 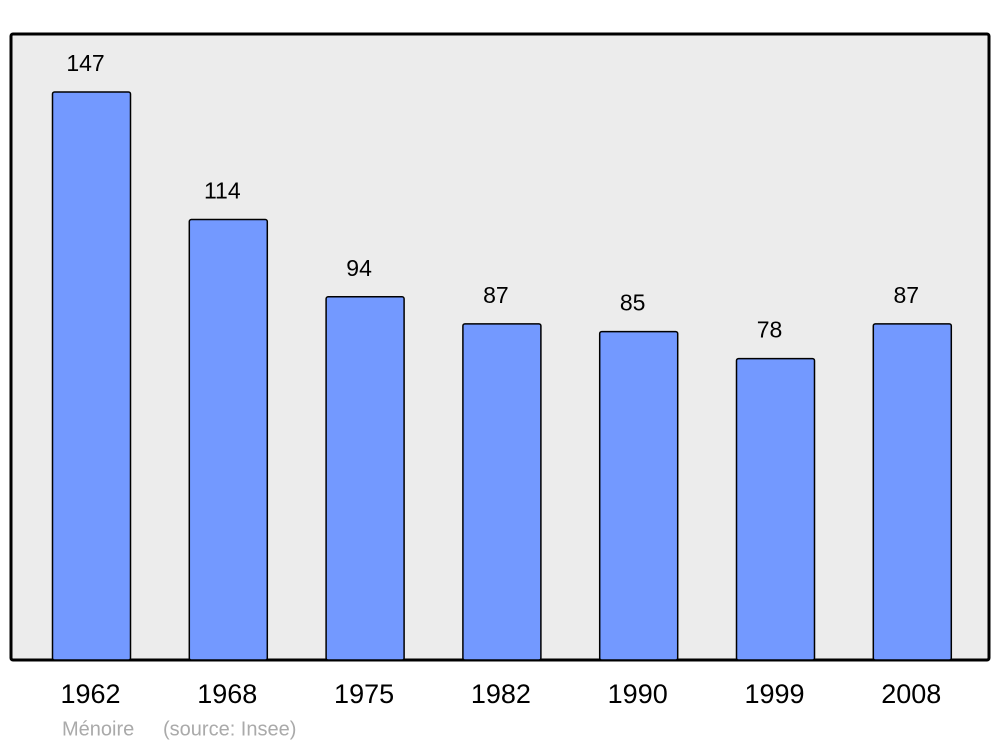 I want to click on place-name: Ménoire, so click(x=98, y=729).